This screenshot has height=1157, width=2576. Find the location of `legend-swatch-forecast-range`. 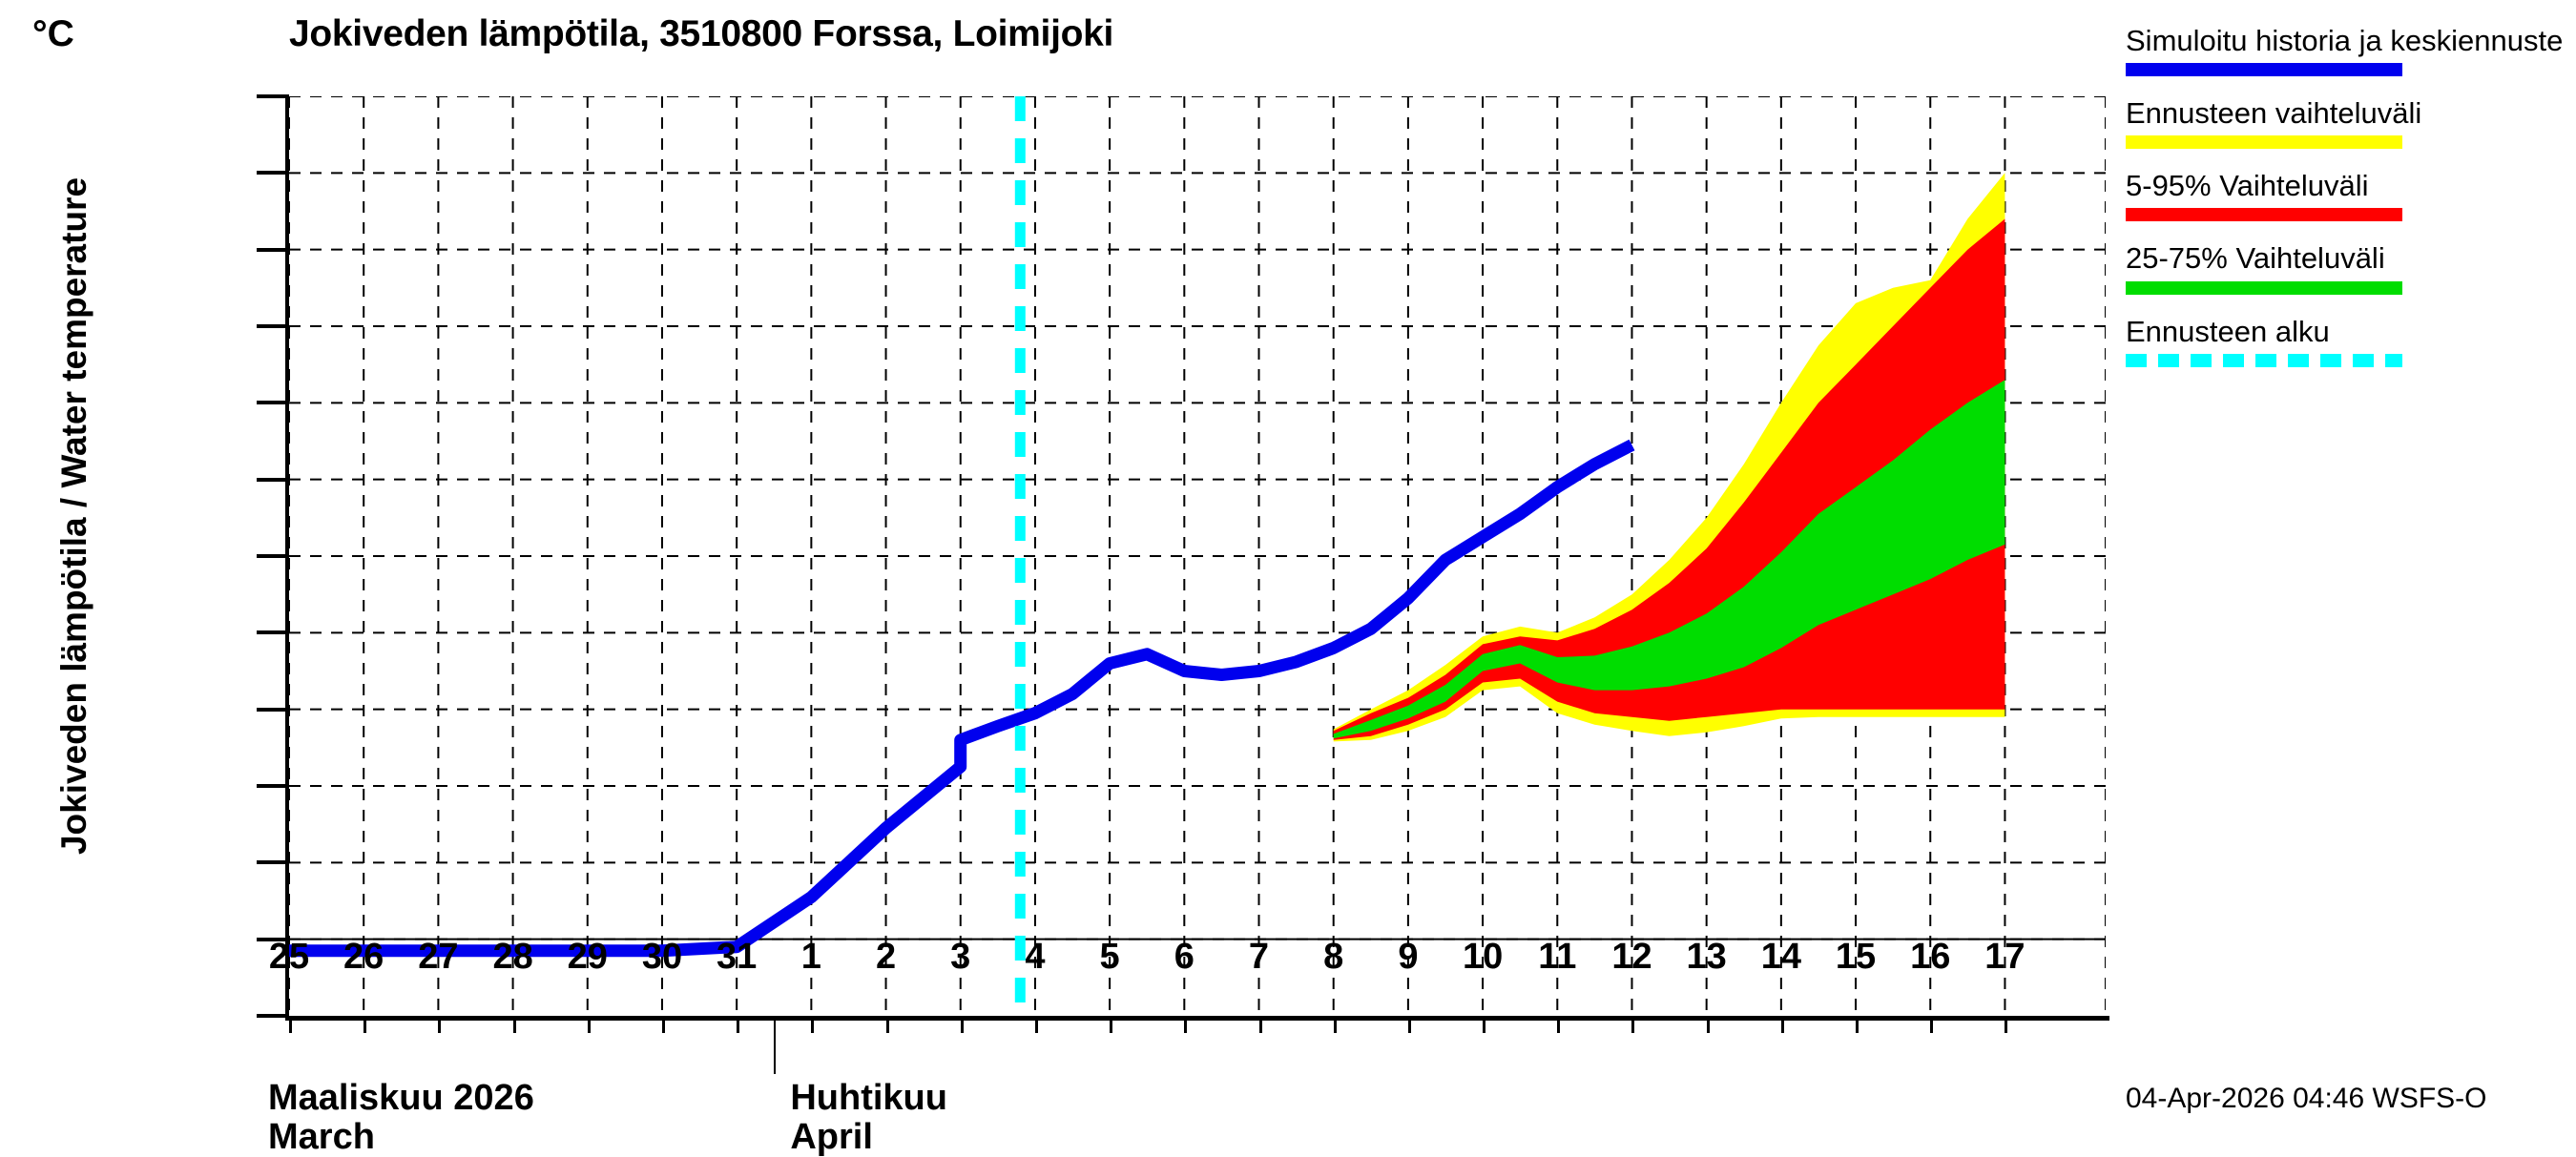

legend-swatch-forecast-range is located at coordinates (2264, 142).